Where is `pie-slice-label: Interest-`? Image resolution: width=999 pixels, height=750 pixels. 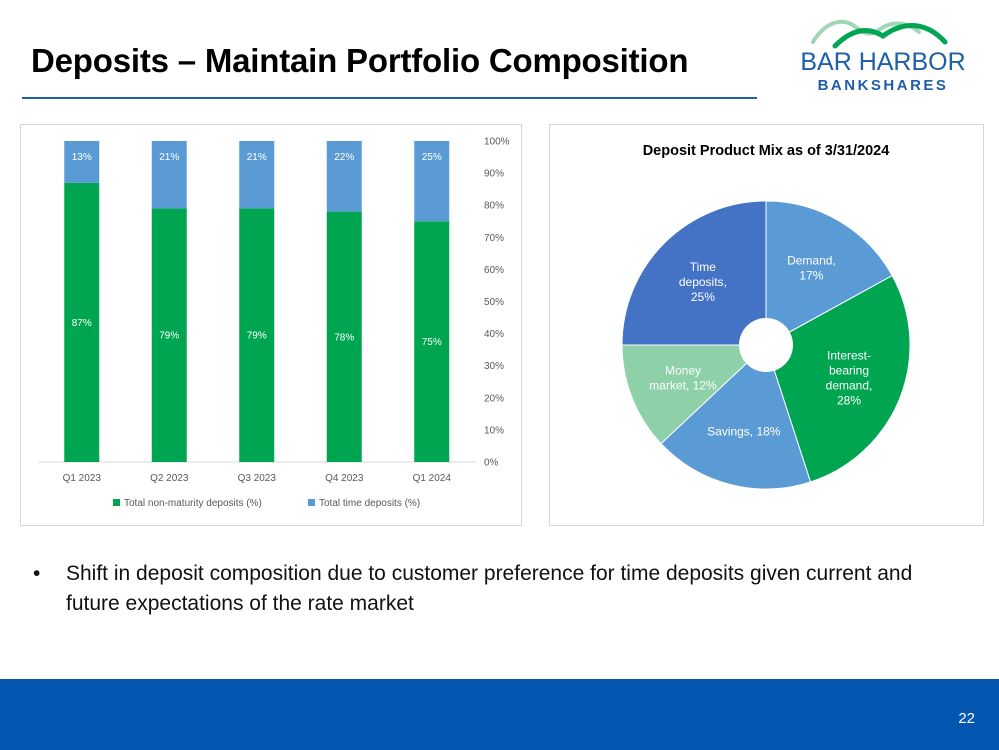 pie-slice-label: Interest- is located at coordinates (849, 355).